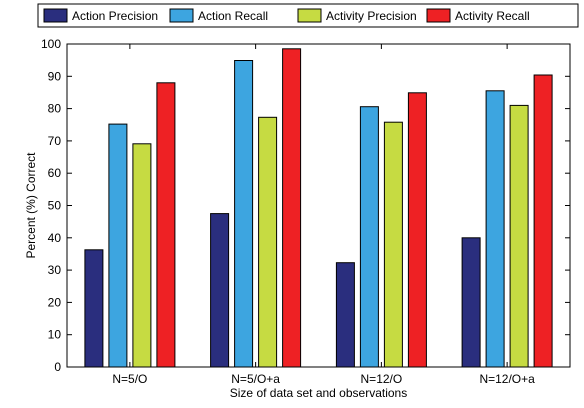 This screenshot has width=584, height=408. What do you see at coordinates (55, 270) in the screenshot?
I see `y-tick-label: 30` at bounding box center [55, 270].